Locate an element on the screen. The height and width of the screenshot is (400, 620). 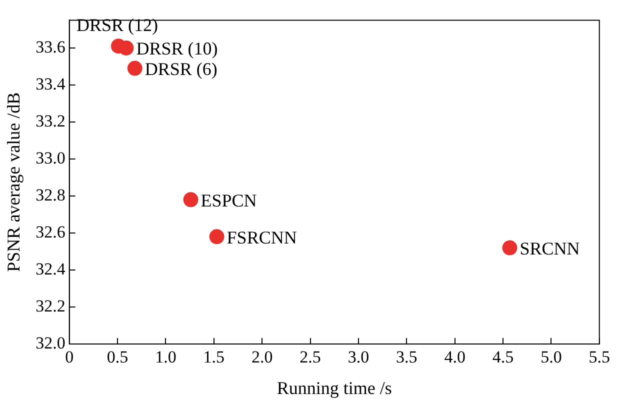
annotation: DRSR (6) is located at coordinates (181, 69).